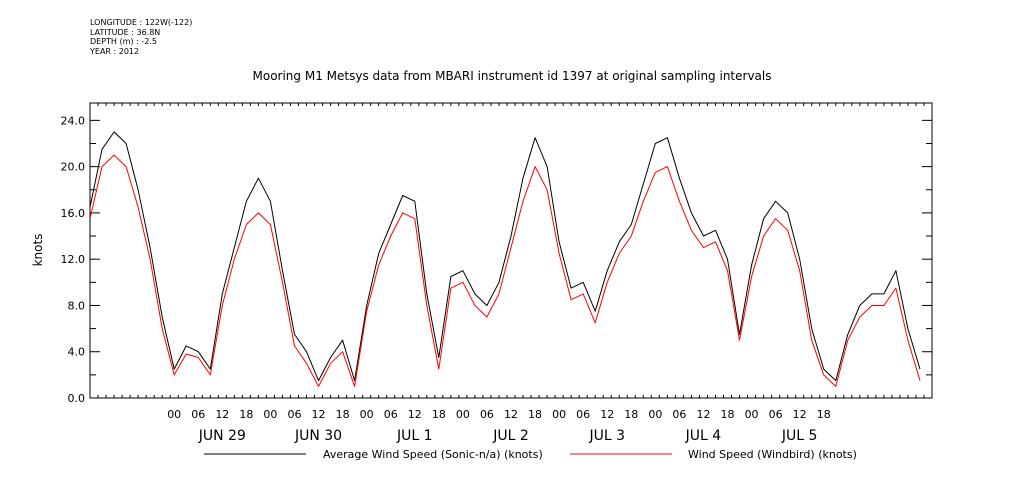 Image resolution: width=1009 pixels, height=504 pixels. Describe the element at coordinates (414, 436) in the screenshot. I see `x-day-label: JUL 1` at that location.